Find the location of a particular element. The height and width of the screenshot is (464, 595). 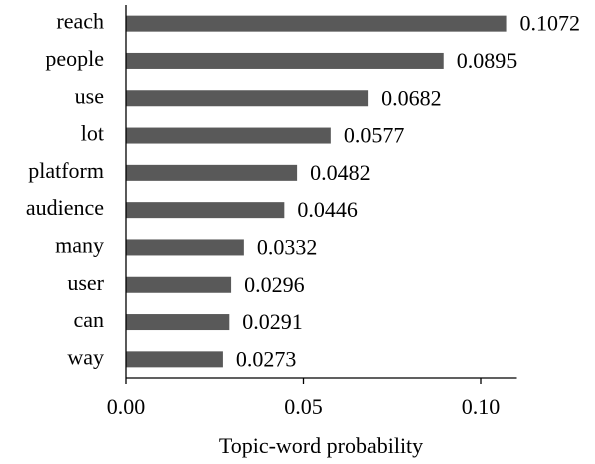

y-tick-label: lot is located at coordinates (92, 133).